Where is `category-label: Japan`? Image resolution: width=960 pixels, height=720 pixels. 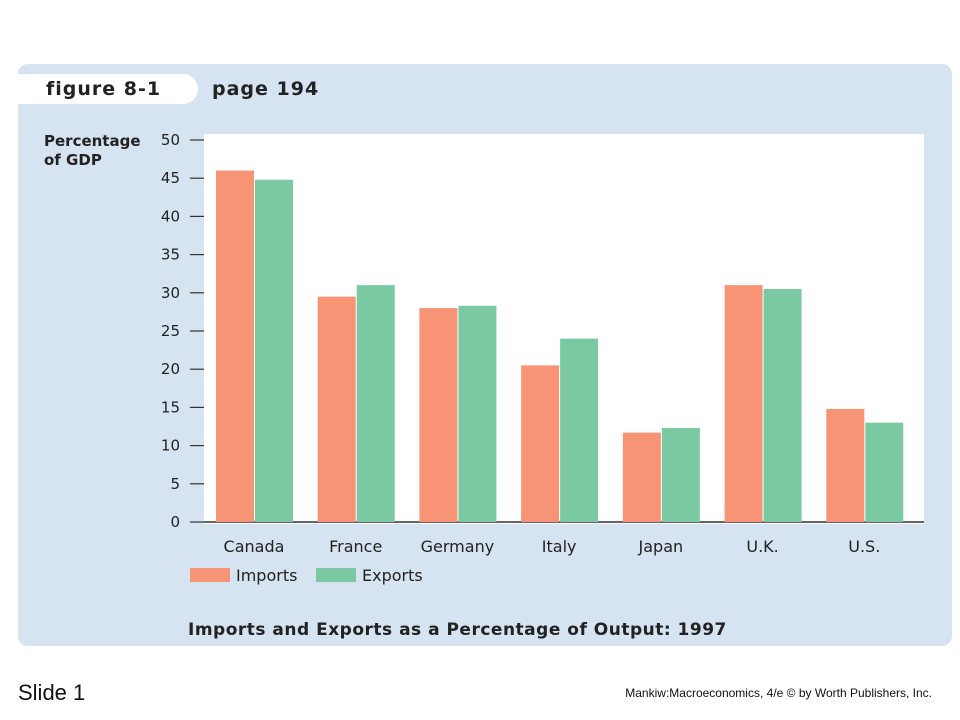
category-label: Japan is located at coordinates (661, 546).